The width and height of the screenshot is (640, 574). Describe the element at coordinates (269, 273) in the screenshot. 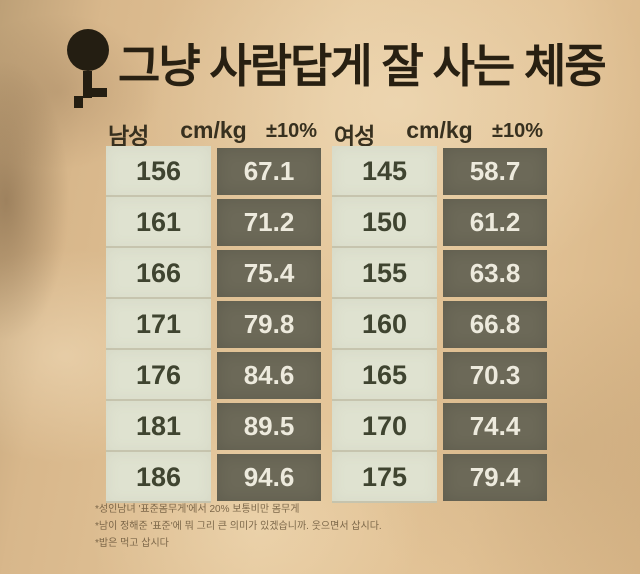

I see `weight-cell: 75.4` at that location.